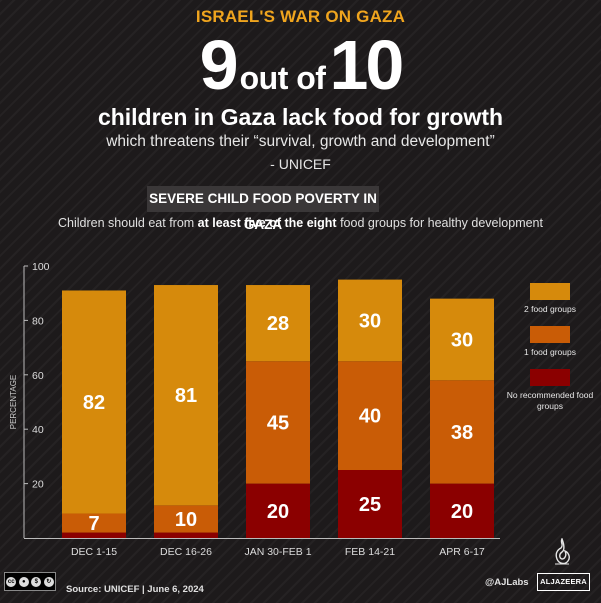 This screenshot has width=601, height=603. Describe the element at coordinates (128, 223) in the screenshot. I see `note-prefix: Children should eat from` at that location.